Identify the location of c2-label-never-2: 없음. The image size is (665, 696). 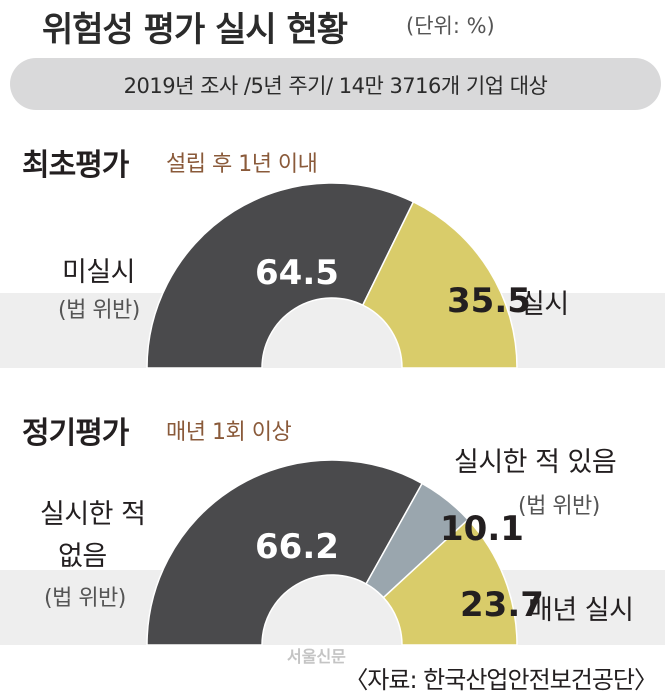
(82, 556).